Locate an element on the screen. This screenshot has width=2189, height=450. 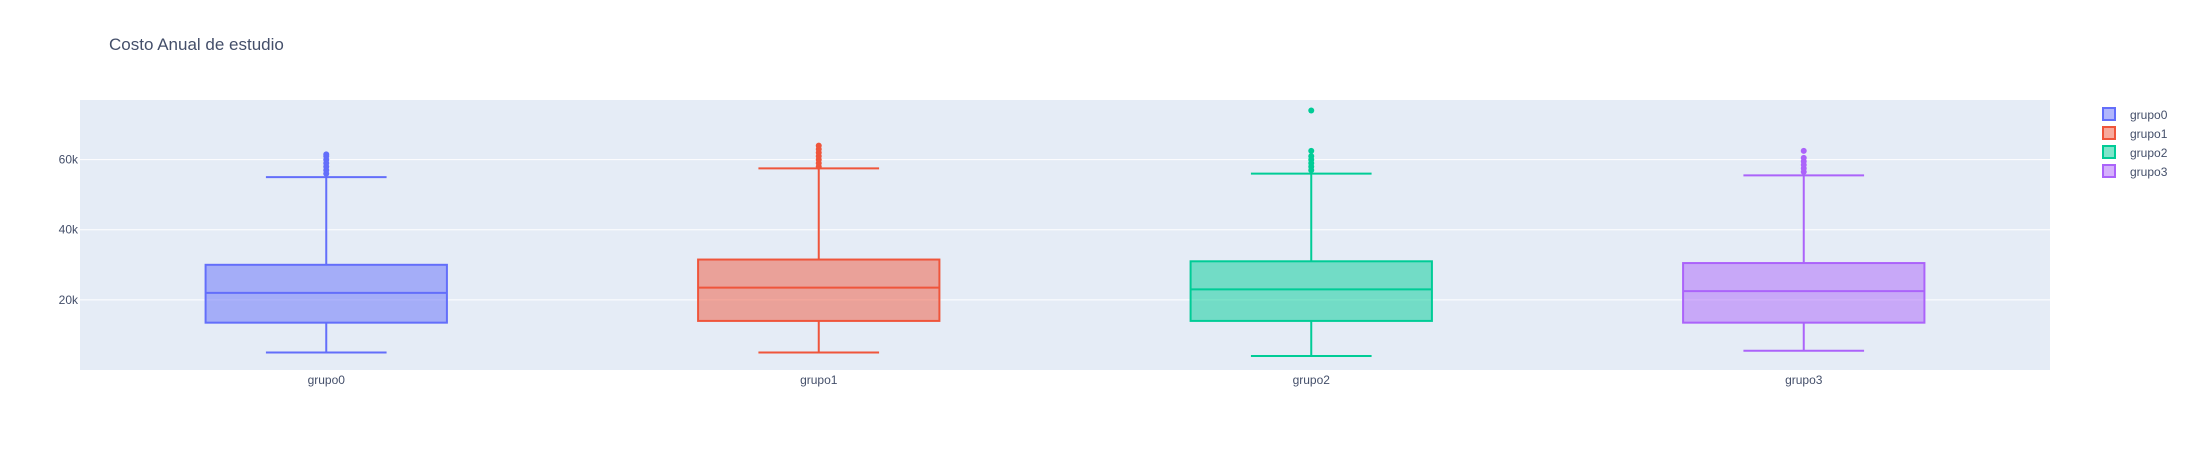
legend-label: grupo3 is located at coordinates (2149, 172).